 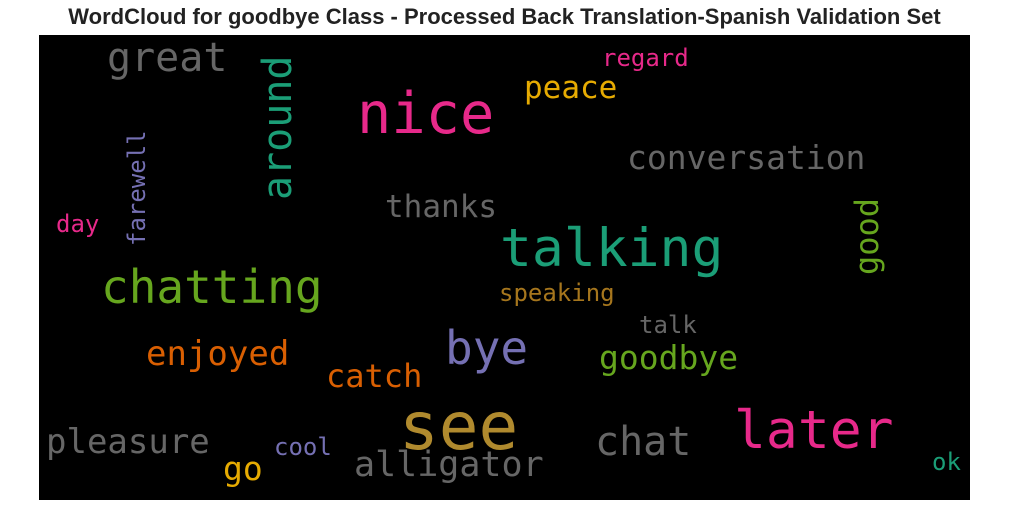 What do you see at coordinates (645, 58) in the screenshot?
I see `word-regard: regard` at bounding box center [645, 58].